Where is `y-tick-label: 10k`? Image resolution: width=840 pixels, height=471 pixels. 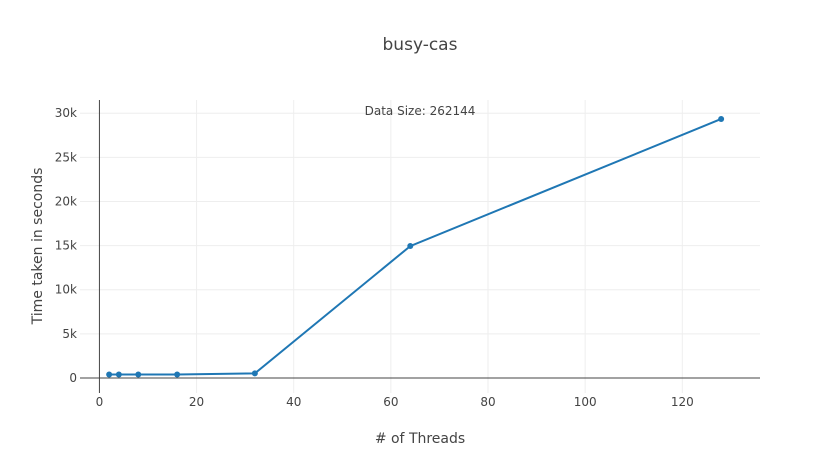 y-tick-label: 10k is located at coordinates (66, 290).